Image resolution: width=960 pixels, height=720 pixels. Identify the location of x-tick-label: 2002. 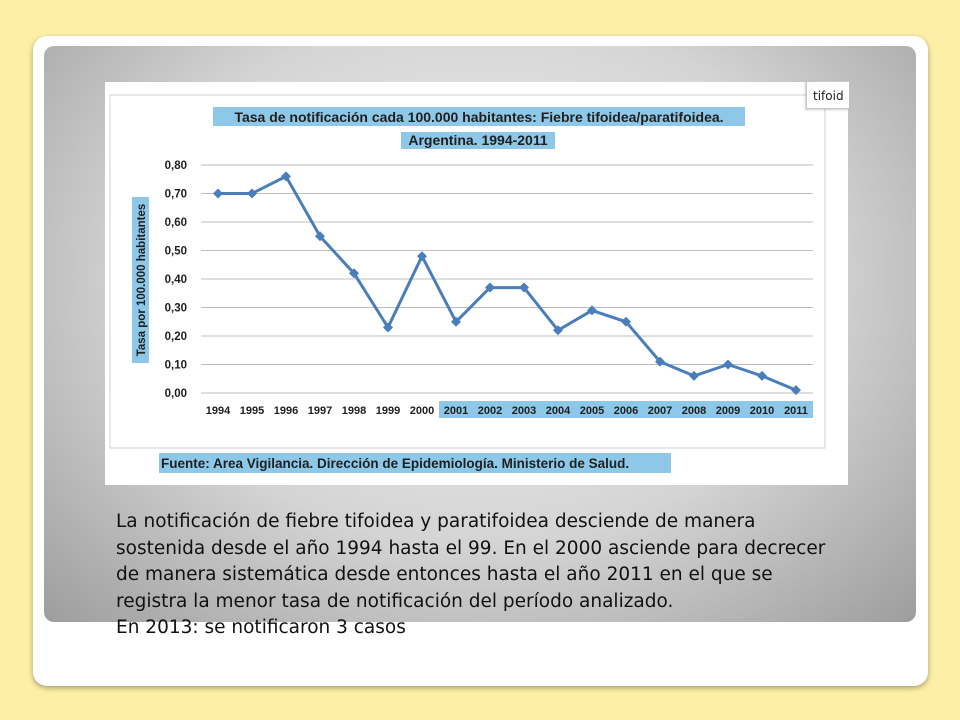
(490, 411).